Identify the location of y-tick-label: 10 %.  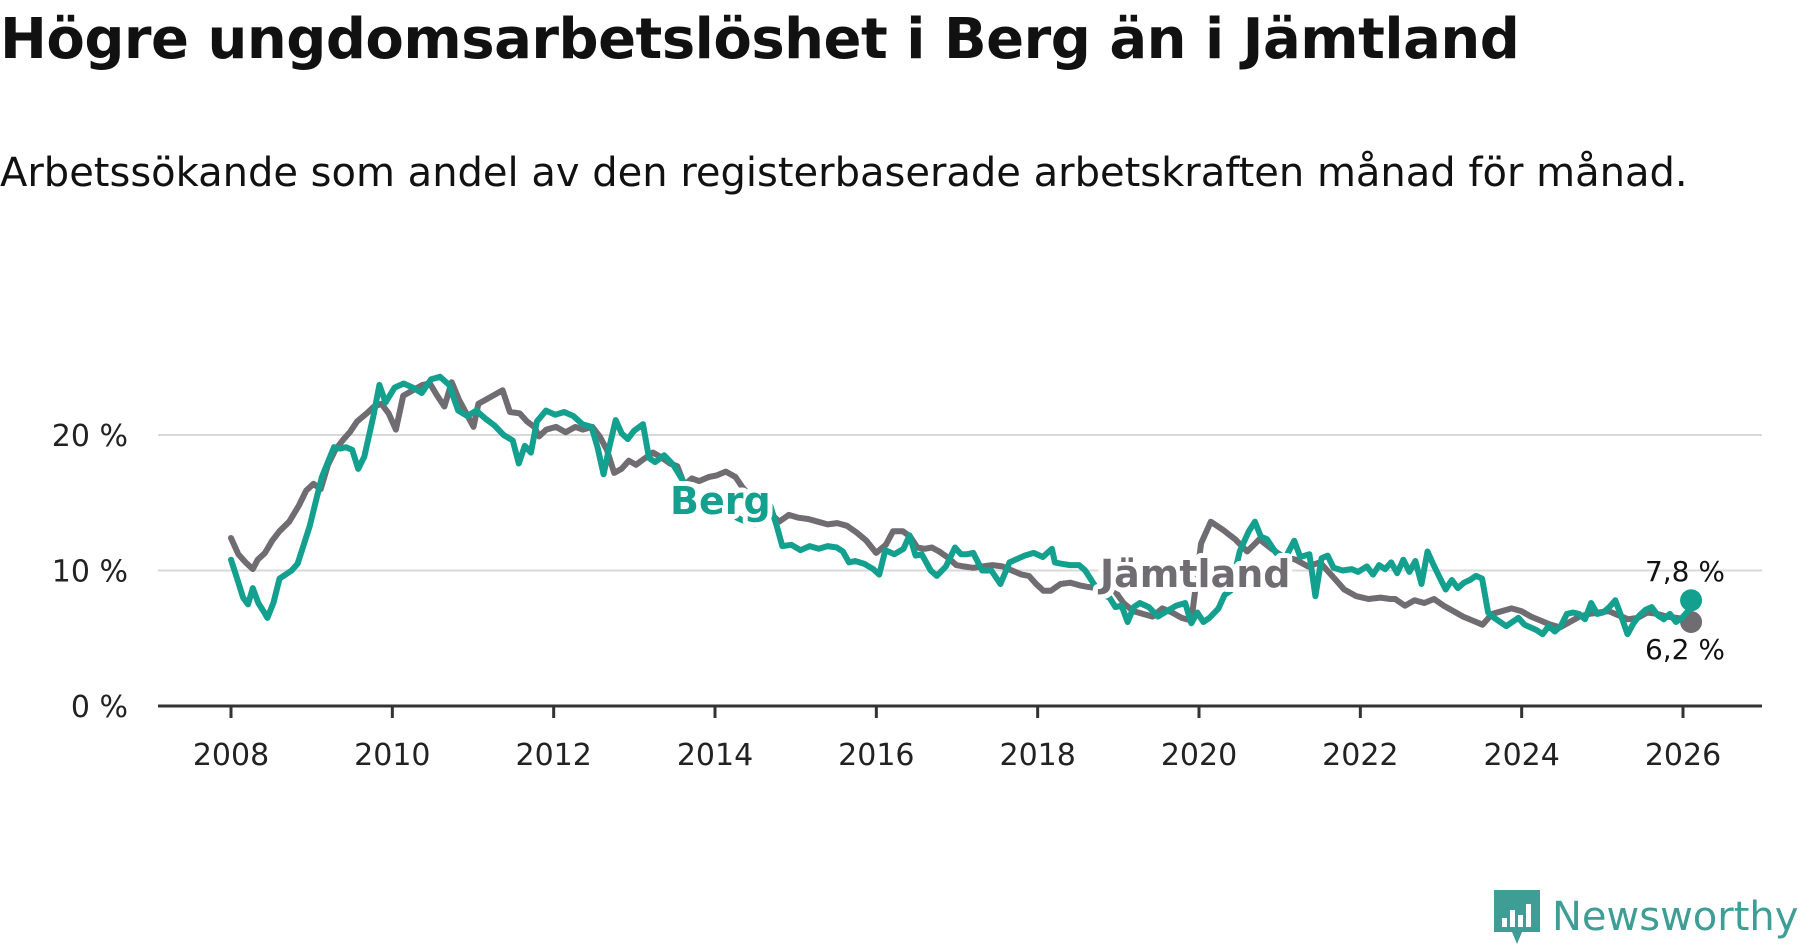
(90, 572).